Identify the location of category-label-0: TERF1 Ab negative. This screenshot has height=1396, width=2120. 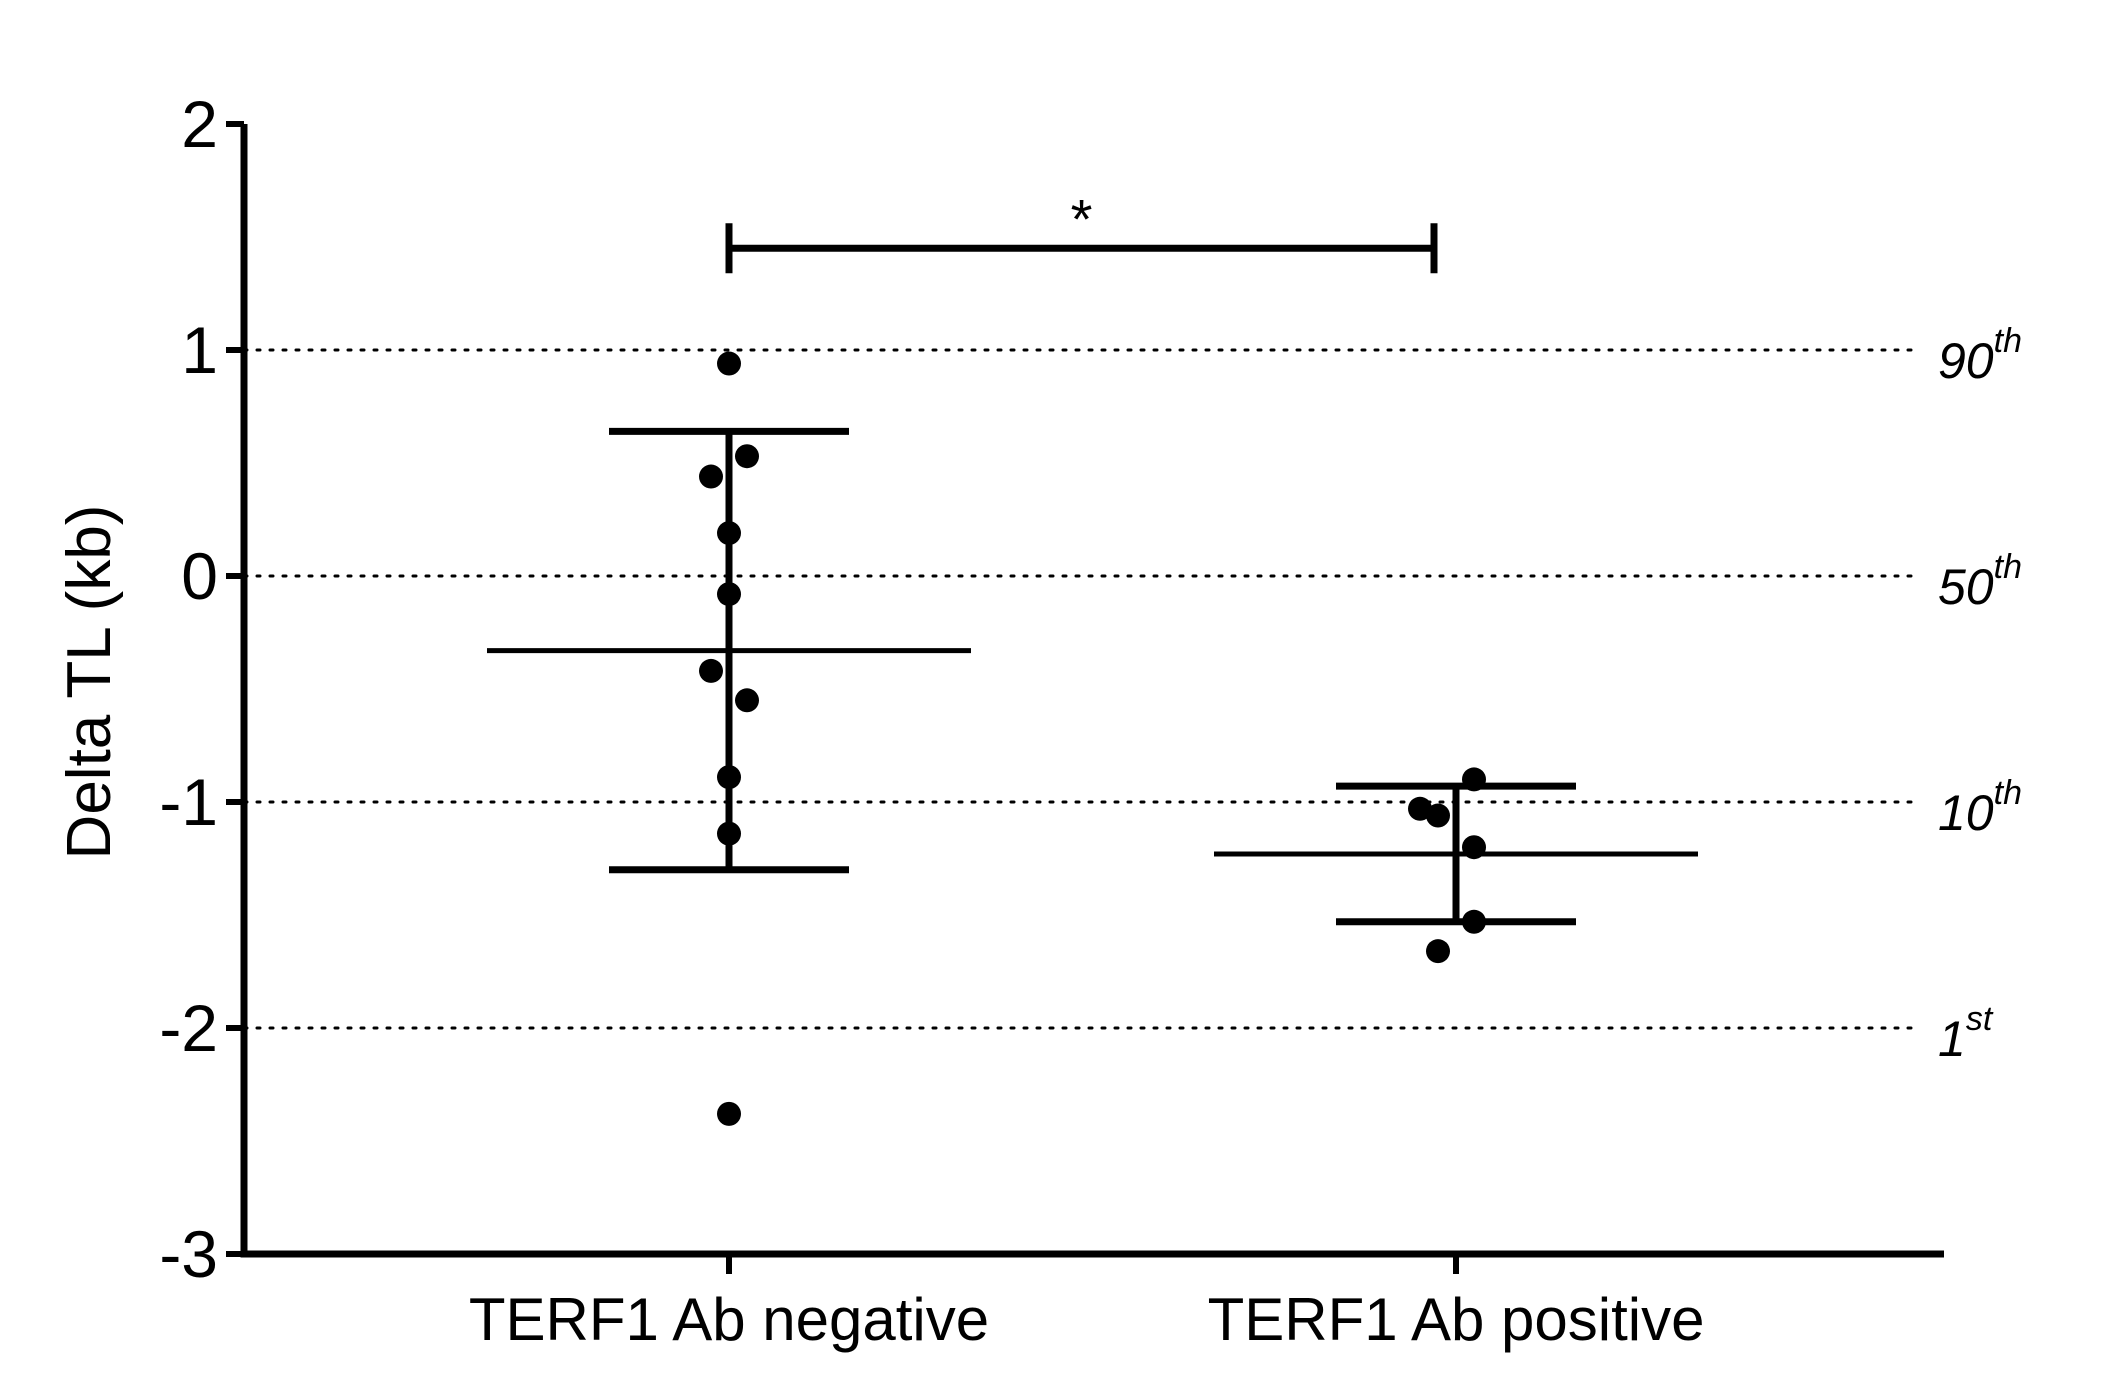
(729, 1319).